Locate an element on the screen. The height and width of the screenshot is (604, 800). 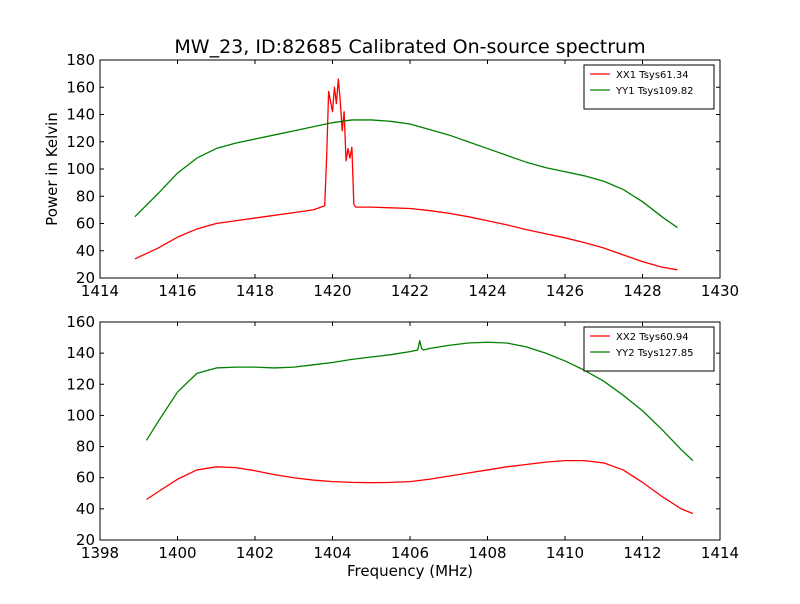
legend-label: XX2 Tsys60.94 is located at coordinates (652, 337).